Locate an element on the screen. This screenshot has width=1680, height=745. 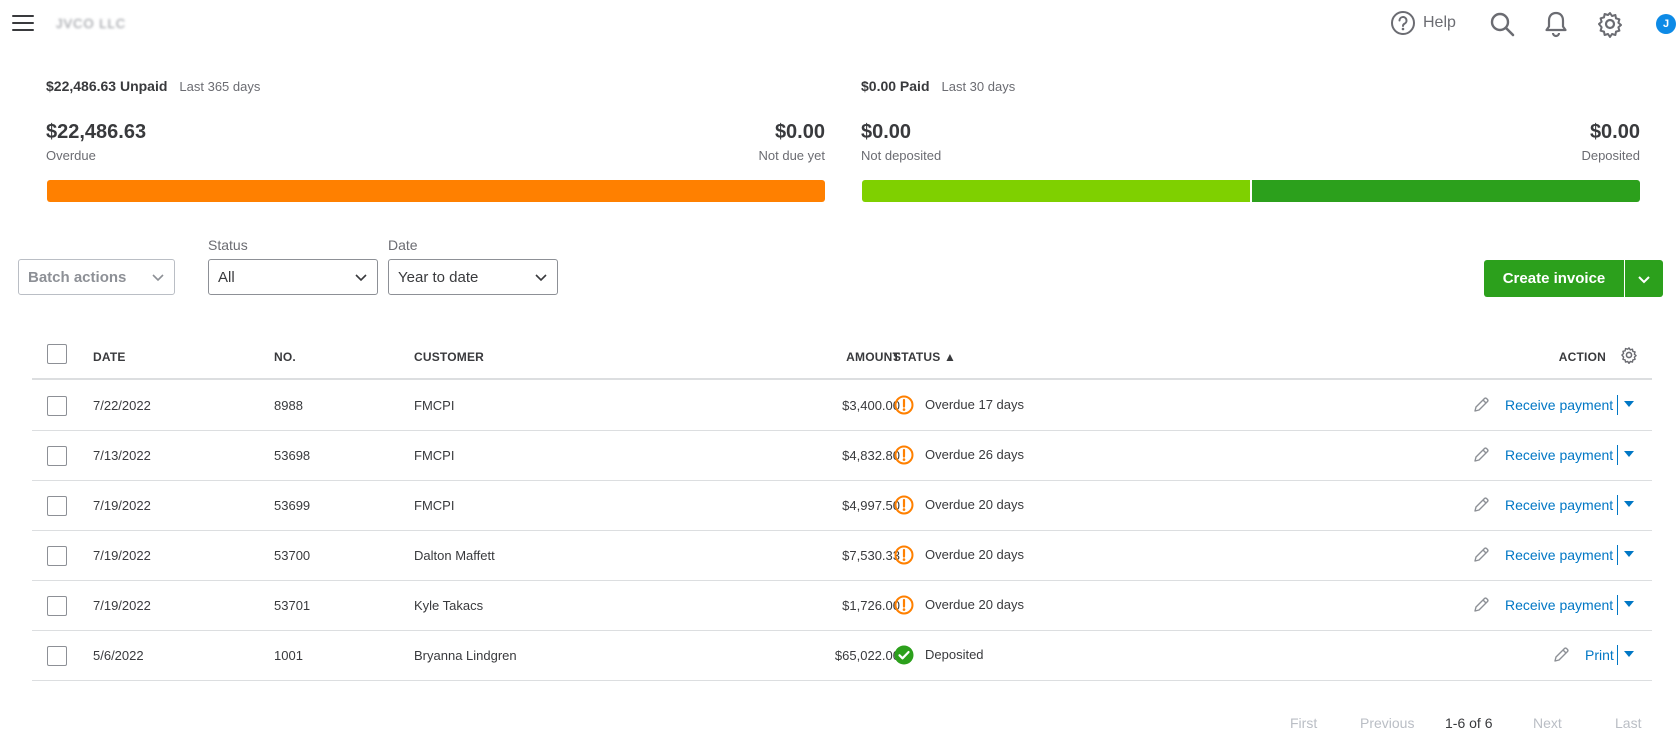
pagination-last: Last is located at coordinates (1628, 723).